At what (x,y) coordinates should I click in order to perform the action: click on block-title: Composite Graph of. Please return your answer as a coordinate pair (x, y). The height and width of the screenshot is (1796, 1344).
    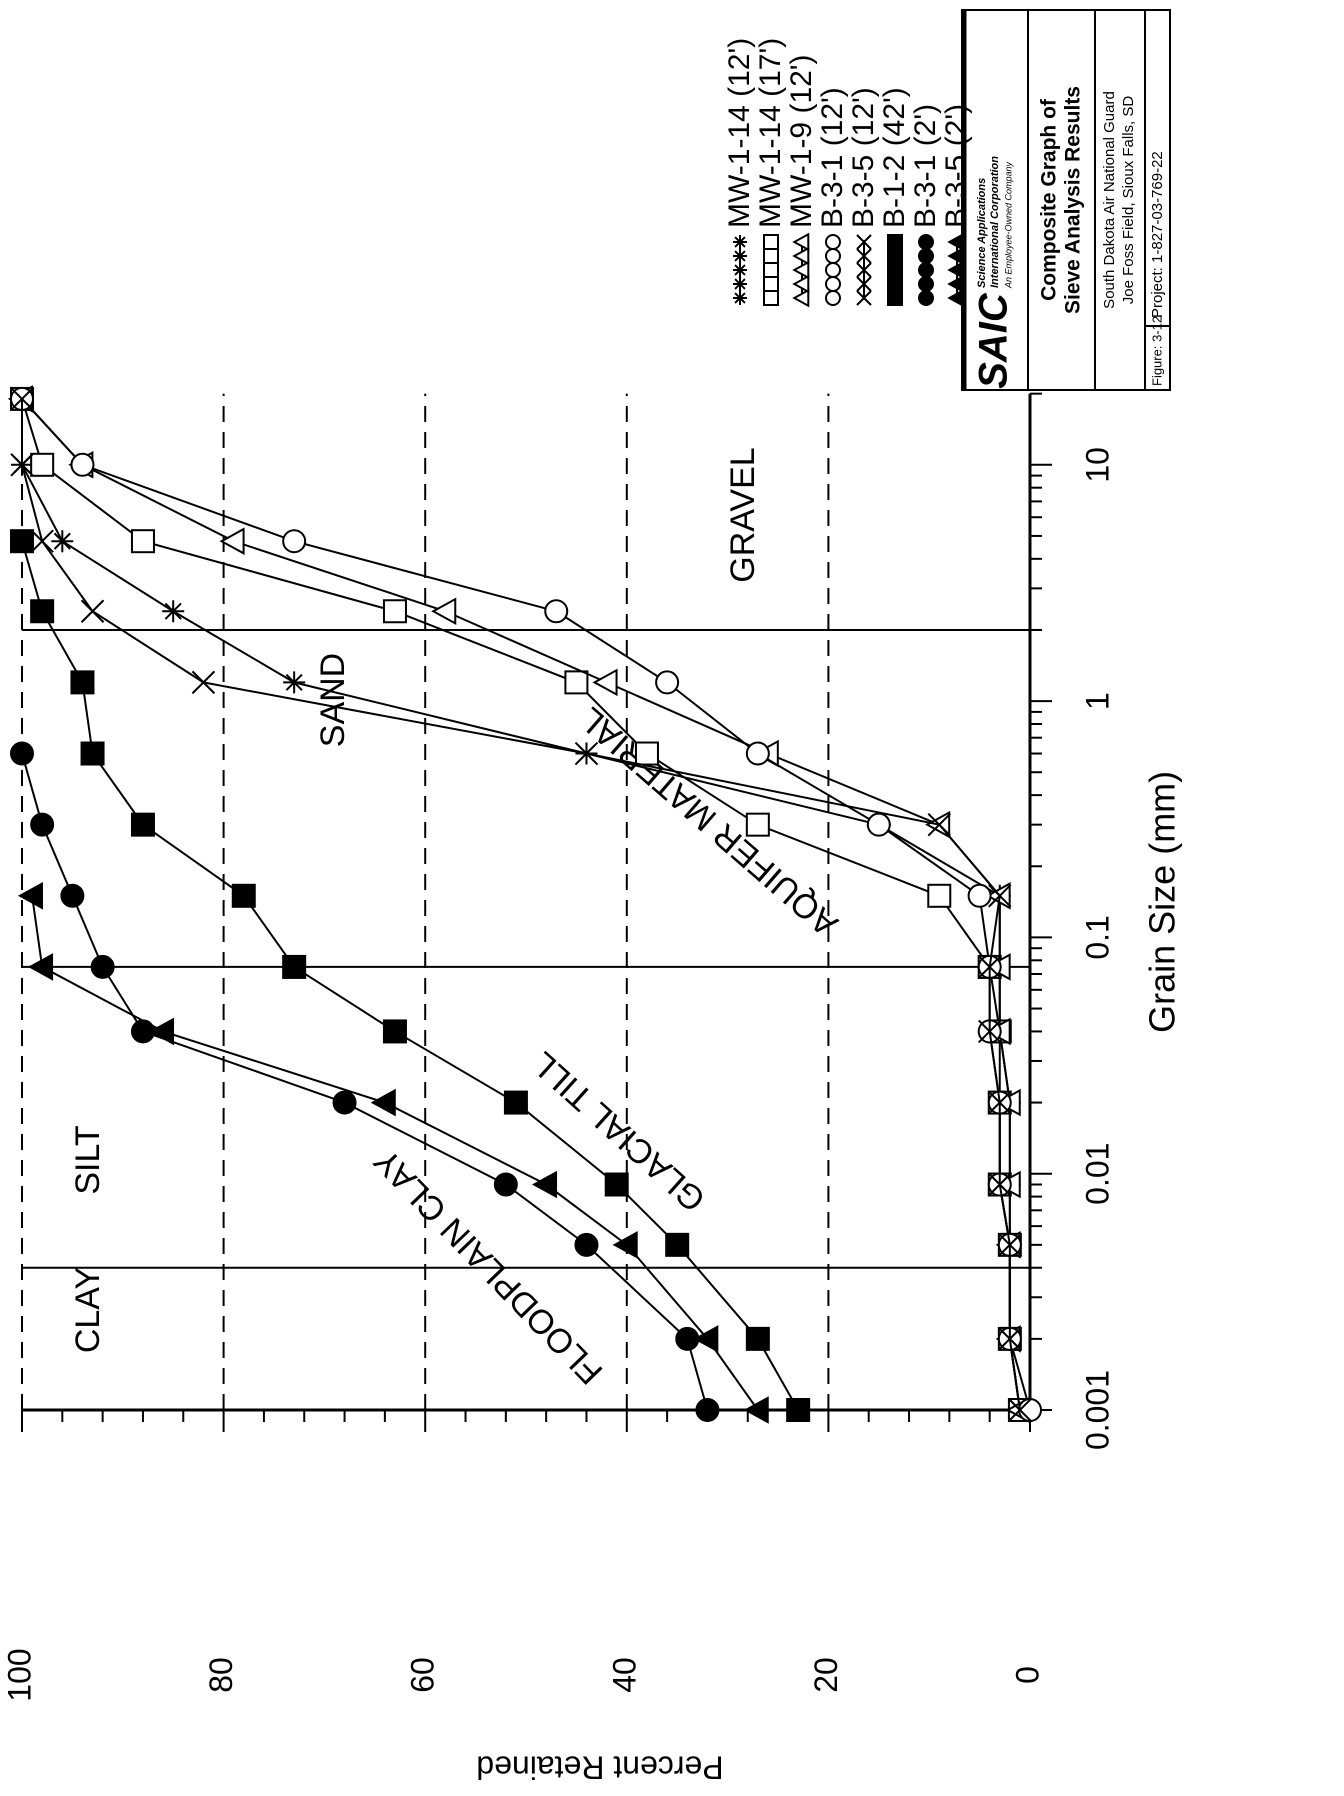
    Looking at the image, I should click on (1049, 199).